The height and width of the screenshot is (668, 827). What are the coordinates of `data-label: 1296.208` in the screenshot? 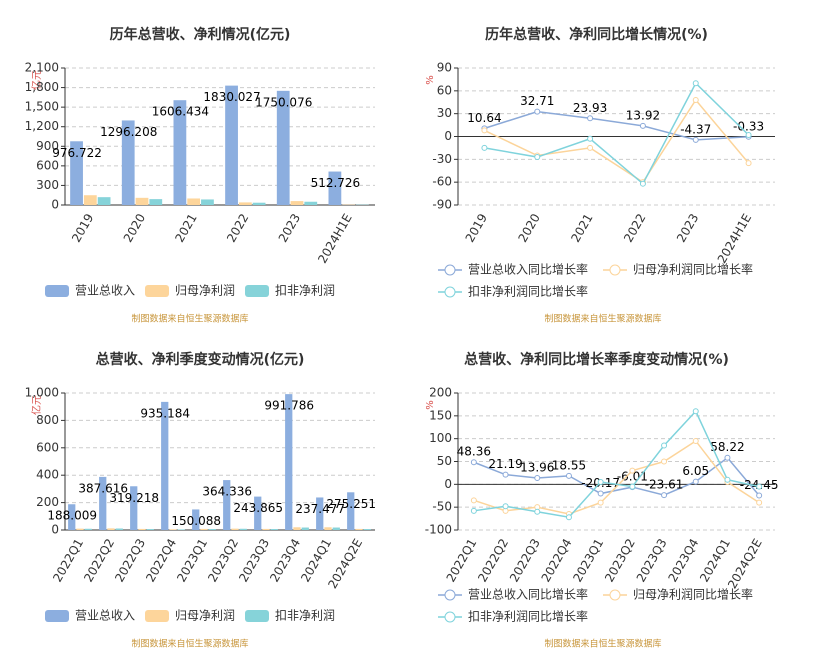 It's located at (128, 132).